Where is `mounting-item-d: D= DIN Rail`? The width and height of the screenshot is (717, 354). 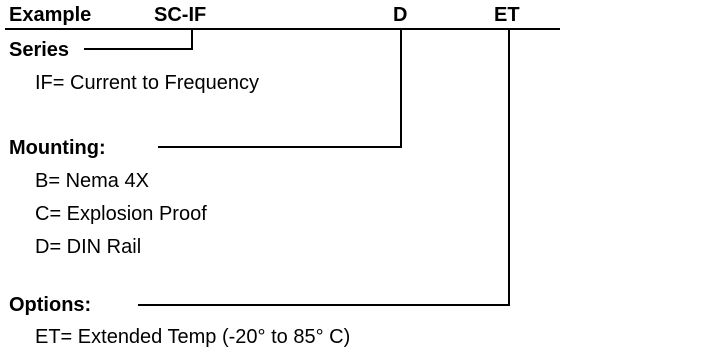 mounting-item-d: D= DIN Rail is located at coordinates (88, 247).